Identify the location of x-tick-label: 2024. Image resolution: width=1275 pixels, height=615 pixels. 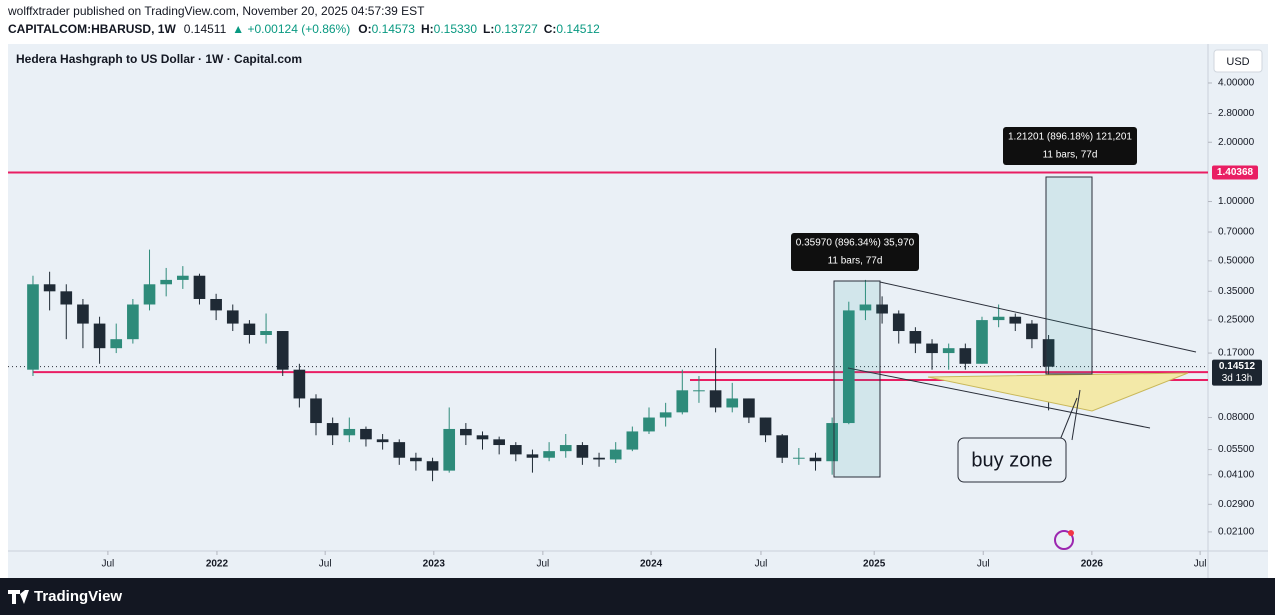
(651, 564).